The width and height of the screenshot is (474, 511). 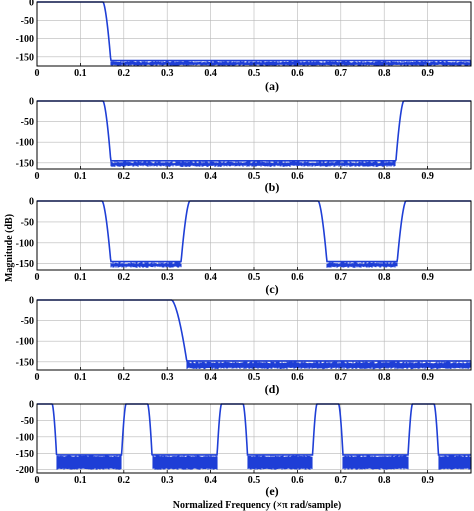 I want to click on subplot-label: (e), so click(x=271, y=491).